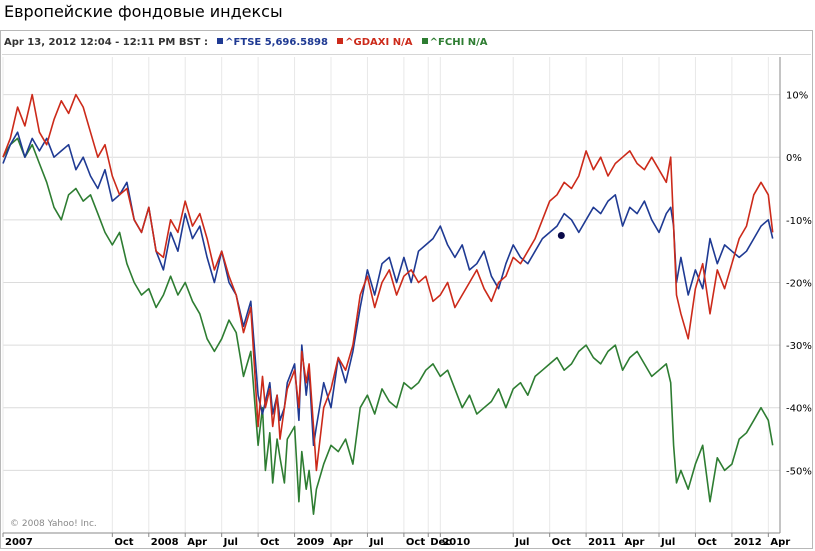 The width and height of the screenshot is (815, 551). Describe the element at coordinates (748, 542) in the screenshot. I see `x-tick-label: 2012` at that location.